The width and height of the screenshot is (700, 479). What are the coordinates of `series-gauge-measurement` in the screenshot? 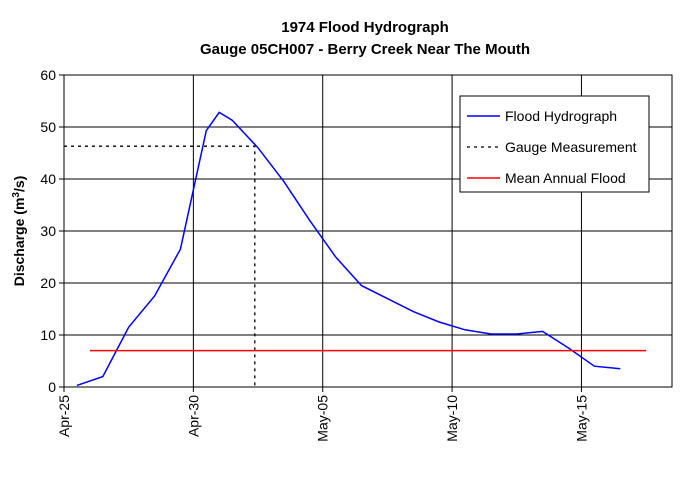 It's located at (160, 266).